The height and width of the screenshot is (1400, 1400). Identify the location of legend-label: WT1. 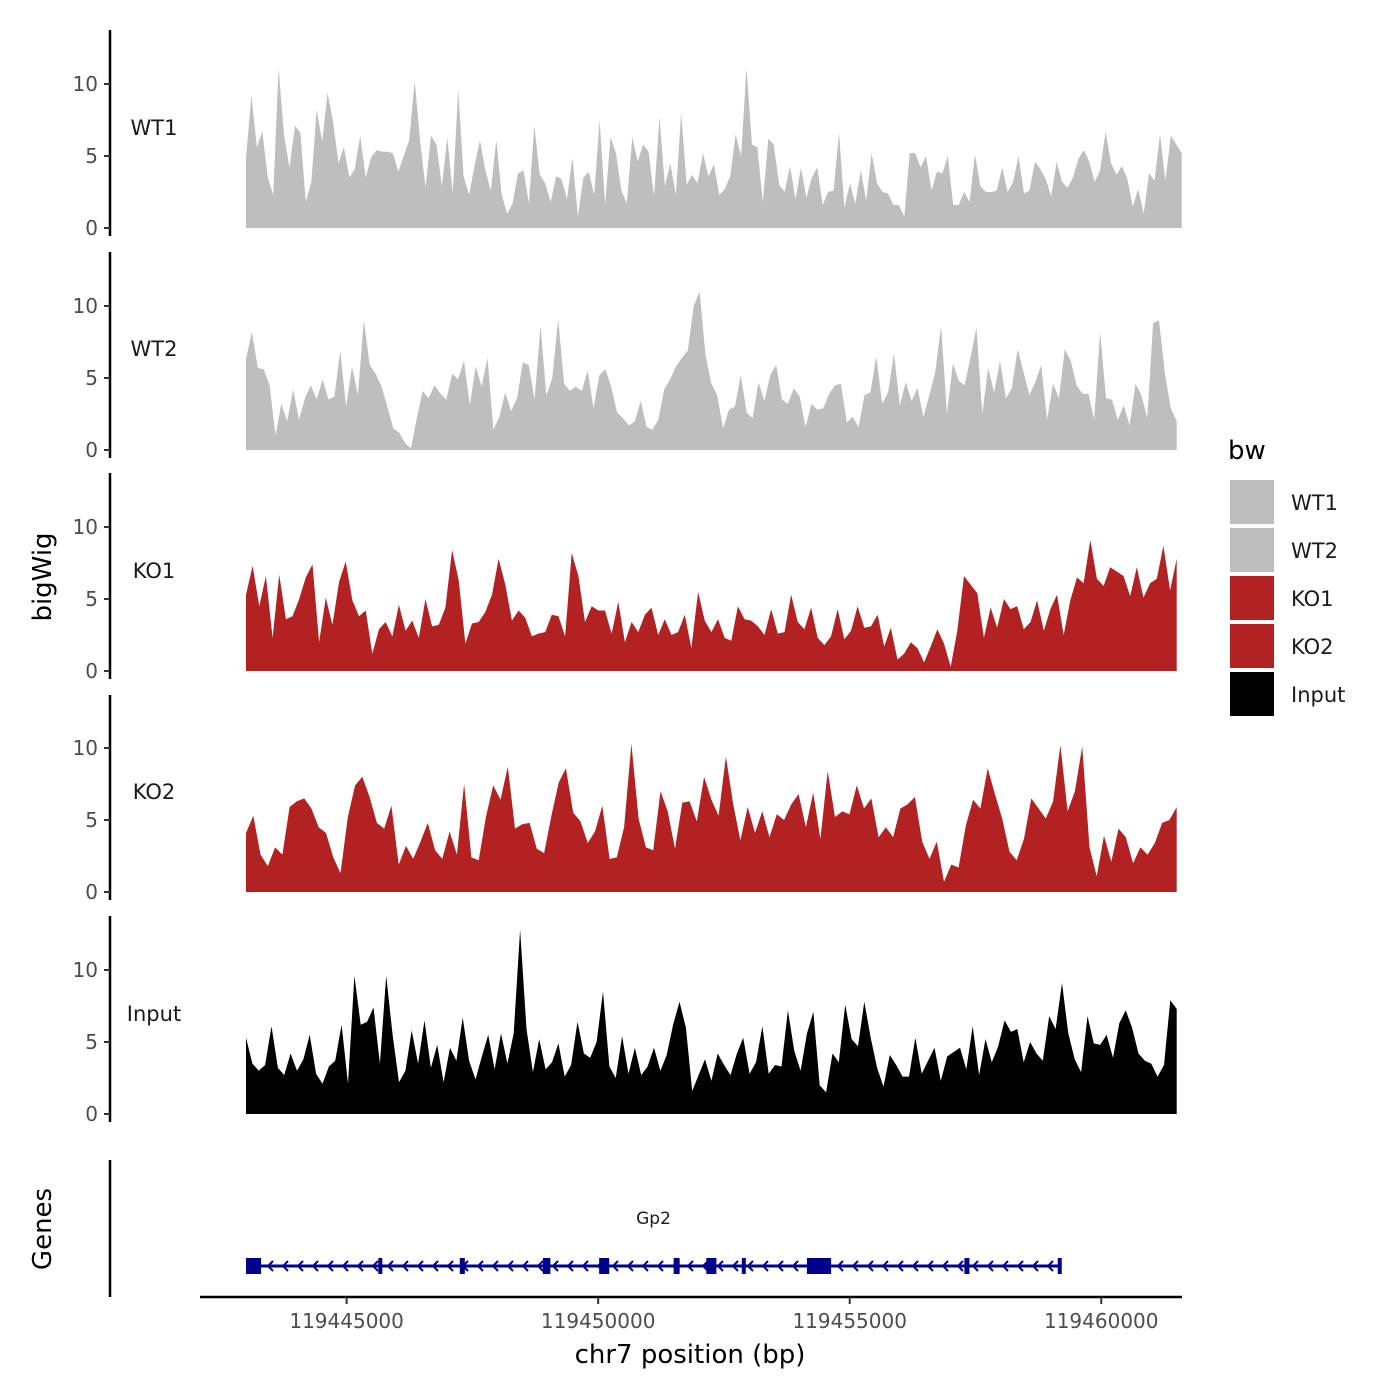
(1314, 503).